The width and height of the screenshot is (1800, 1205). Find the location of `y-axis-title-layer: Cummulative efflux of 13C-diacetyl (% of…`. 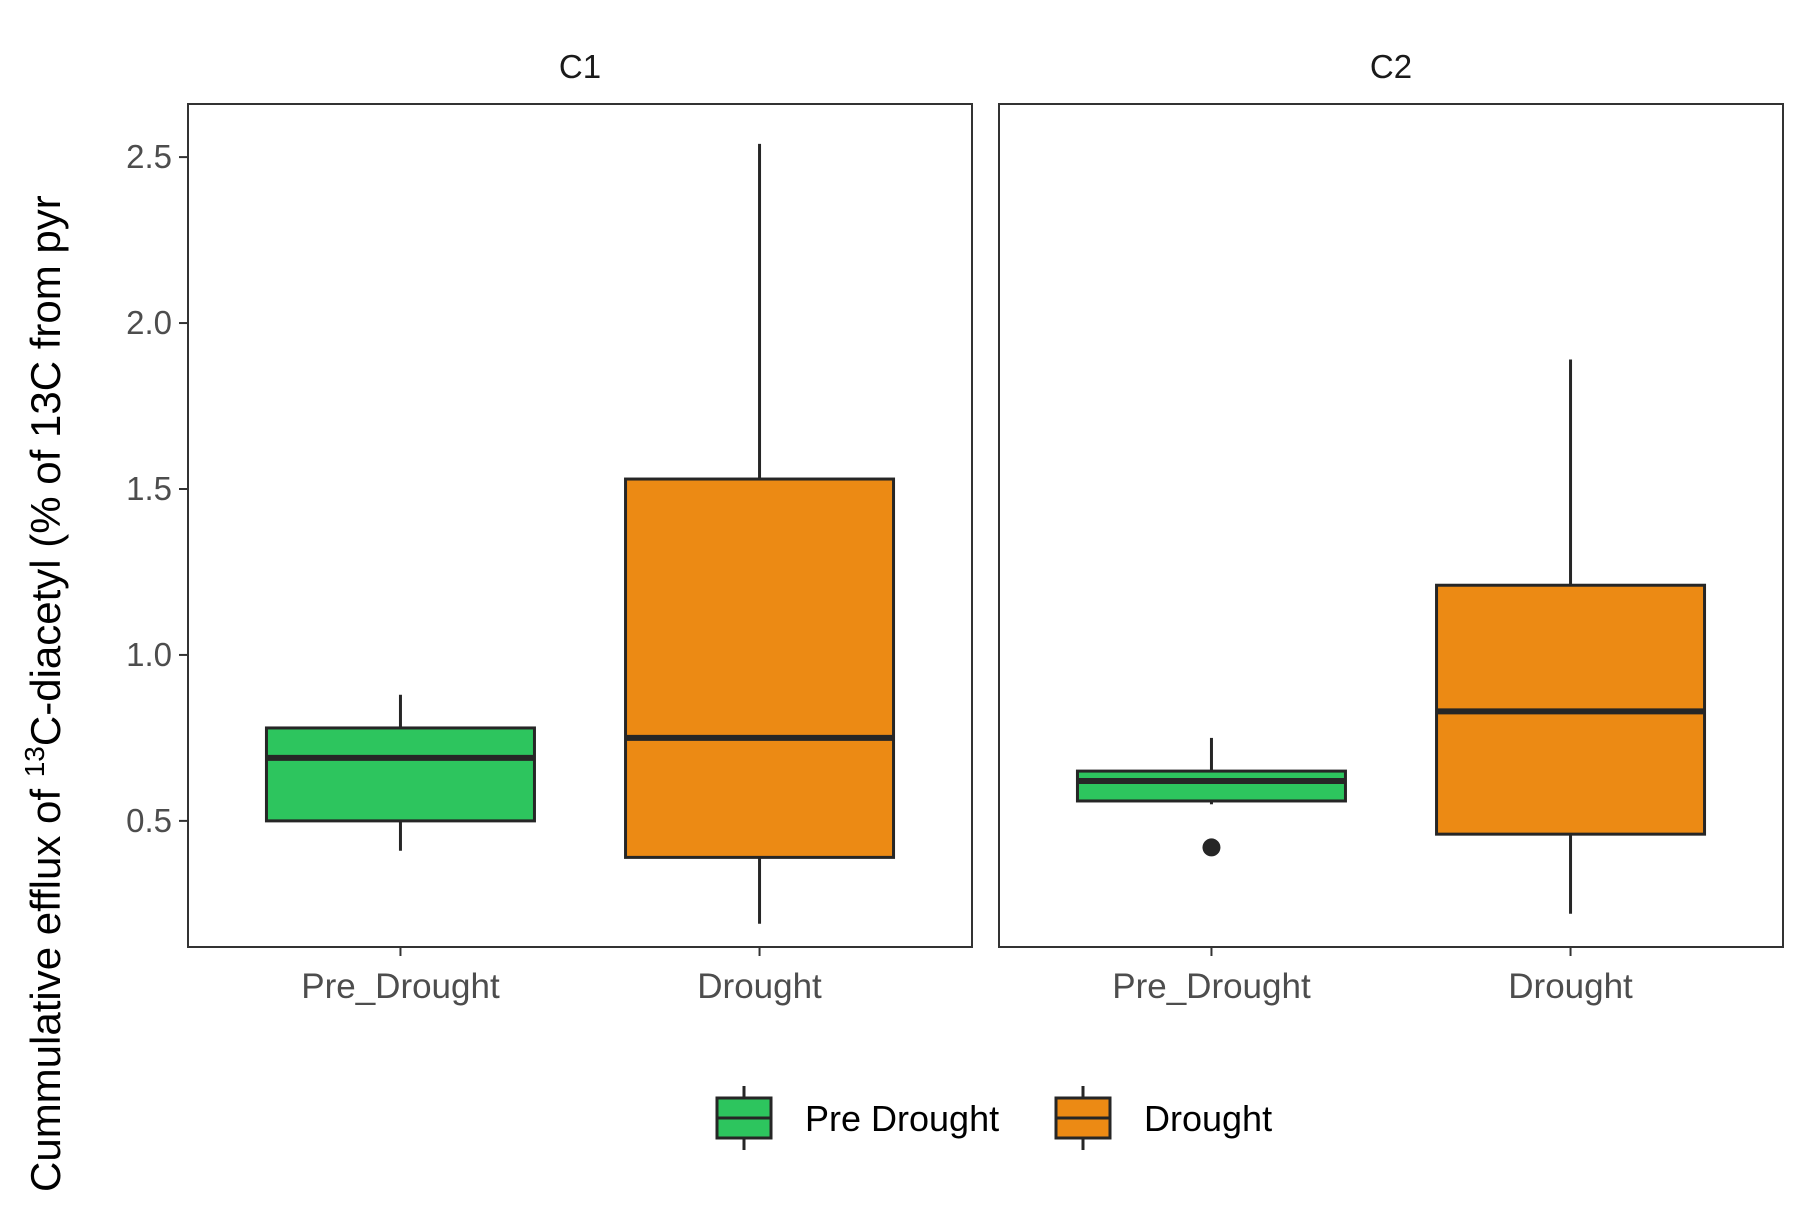

y-axis-title-layer: Cummulative efflux of 13C-diacetyl (% of… is located at coordinates (44, 693).